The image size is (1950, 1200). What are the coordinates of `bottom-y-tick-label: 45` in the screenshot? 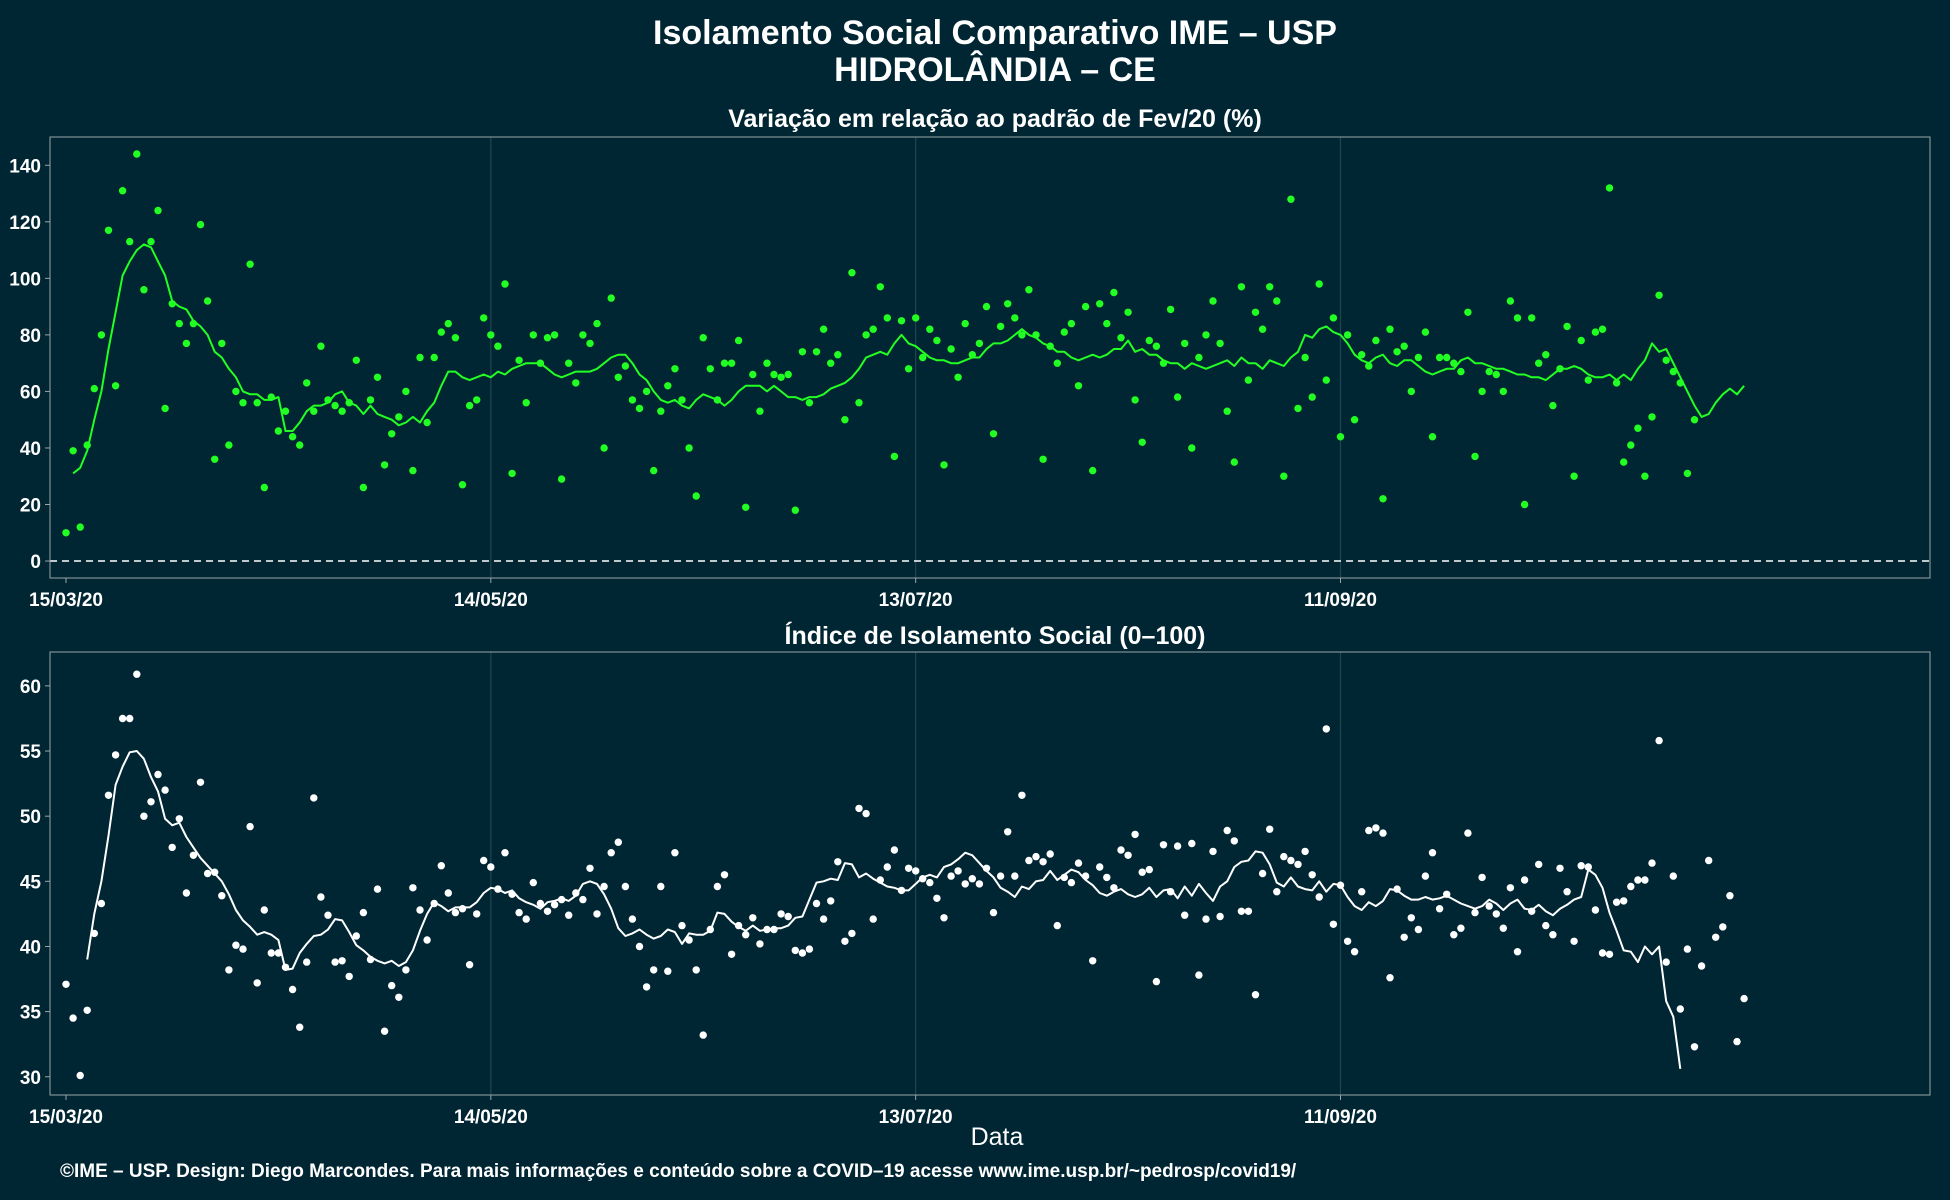 It's located at (31, 882).